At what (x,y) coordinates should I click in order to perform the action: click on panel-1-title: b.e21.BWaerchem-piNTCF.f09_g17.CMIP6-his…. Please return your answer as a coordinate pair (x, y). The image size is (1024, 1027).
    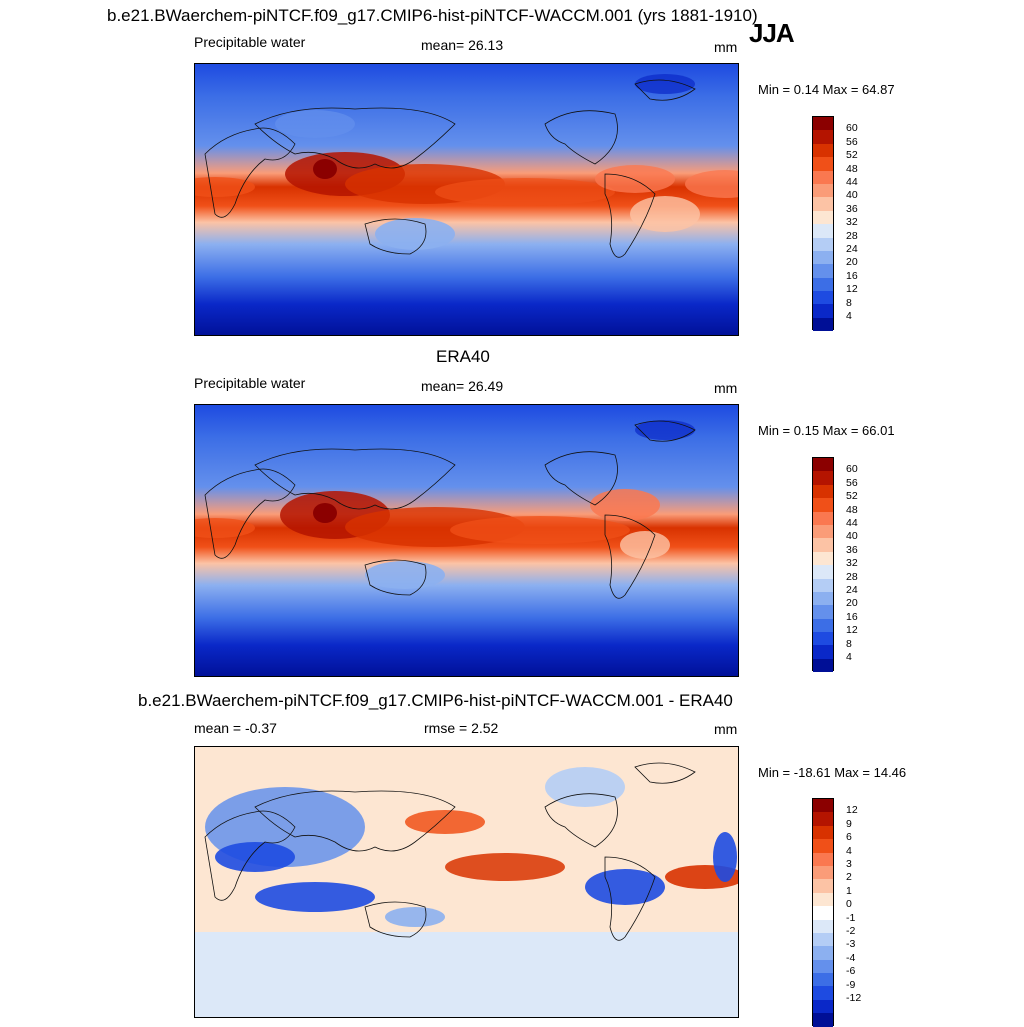
    Looking at the image, I should click on (432, 15).